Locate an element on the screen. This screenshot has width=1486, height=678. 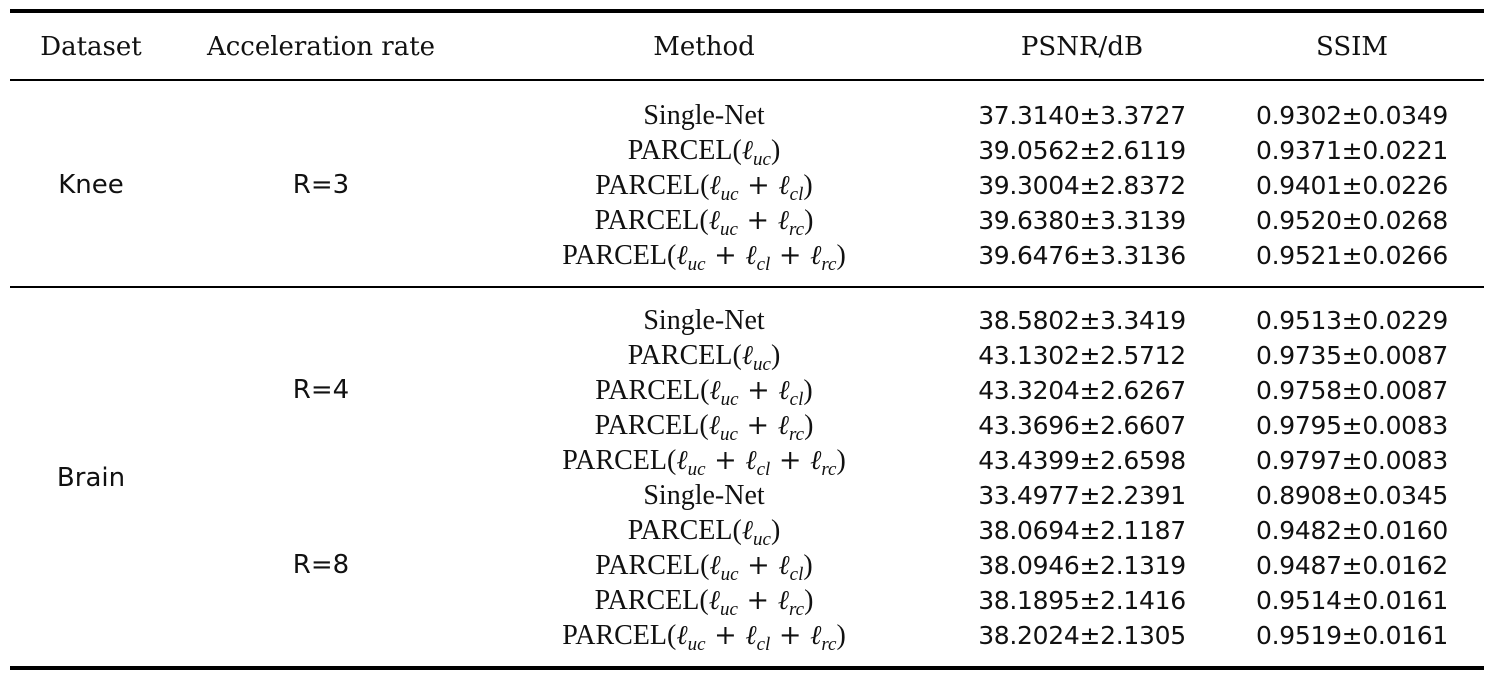
bottom-rule is located at coordinates (747, 668).